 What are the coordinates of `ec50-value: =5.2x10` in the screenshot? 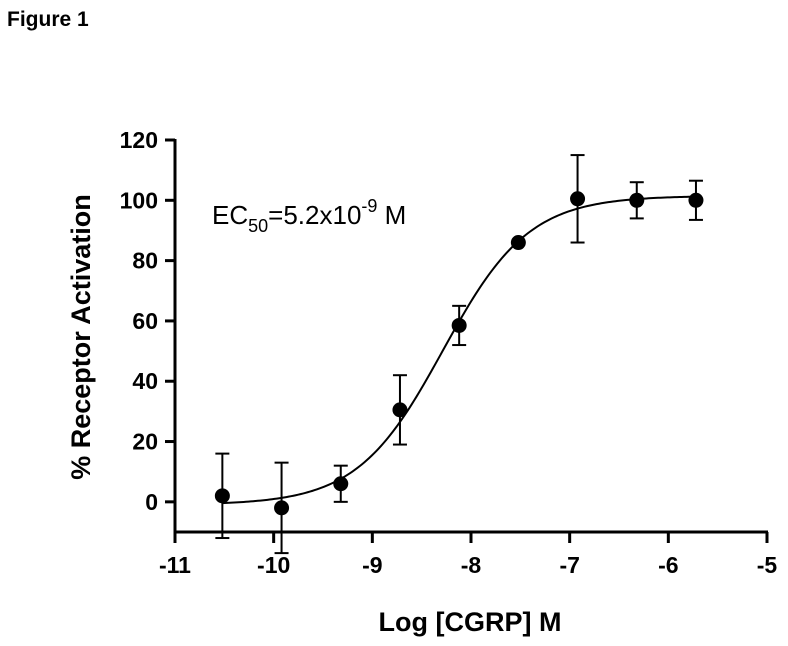 It's located at (314, 215).